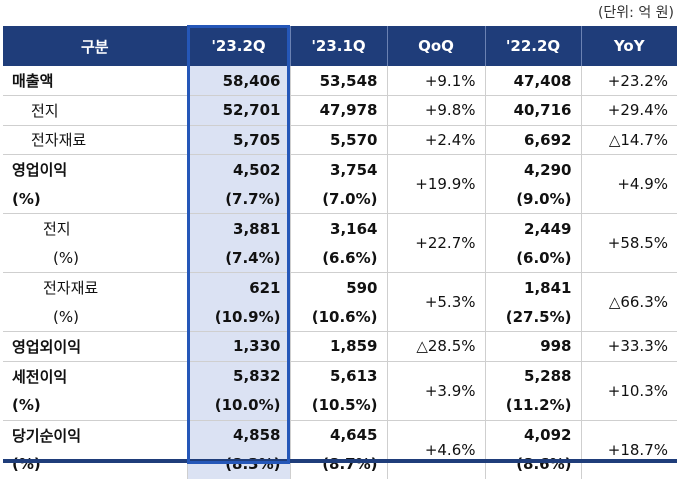 The width and height of the screenshot is (680, 491). I want to click on row-non-op: 영업외이익 1,330 1,859 △28.5% 998 +33.3%, so click(340, 346).